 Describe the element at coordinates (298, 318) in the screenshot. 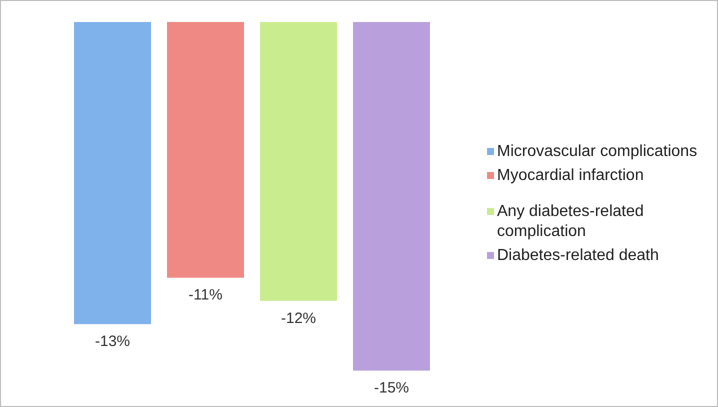

I see `data-label: -12%` at that location.